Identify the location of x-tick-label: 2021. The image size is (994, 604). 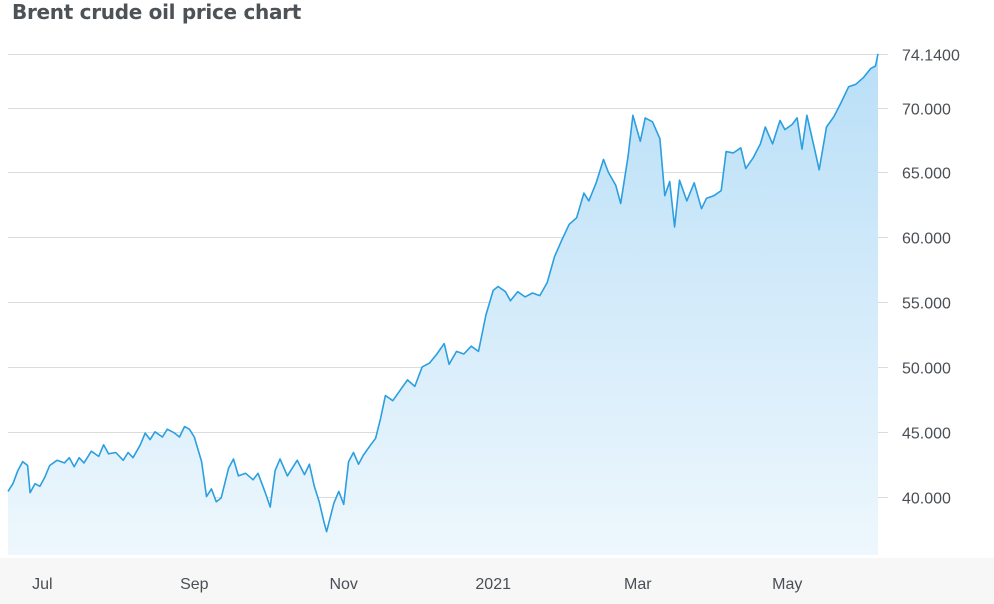
(493, 584).